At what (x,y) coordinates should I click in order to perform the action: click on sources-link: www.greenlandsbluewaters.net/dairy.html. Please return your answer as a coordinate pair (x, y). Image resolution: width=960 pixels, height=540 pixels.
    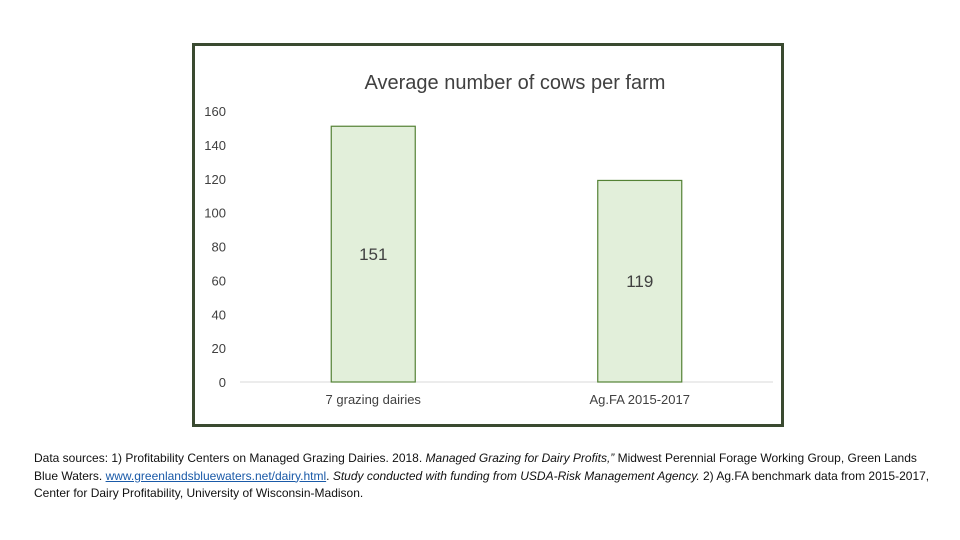
    Looking at the image, I should click on (216, 475).